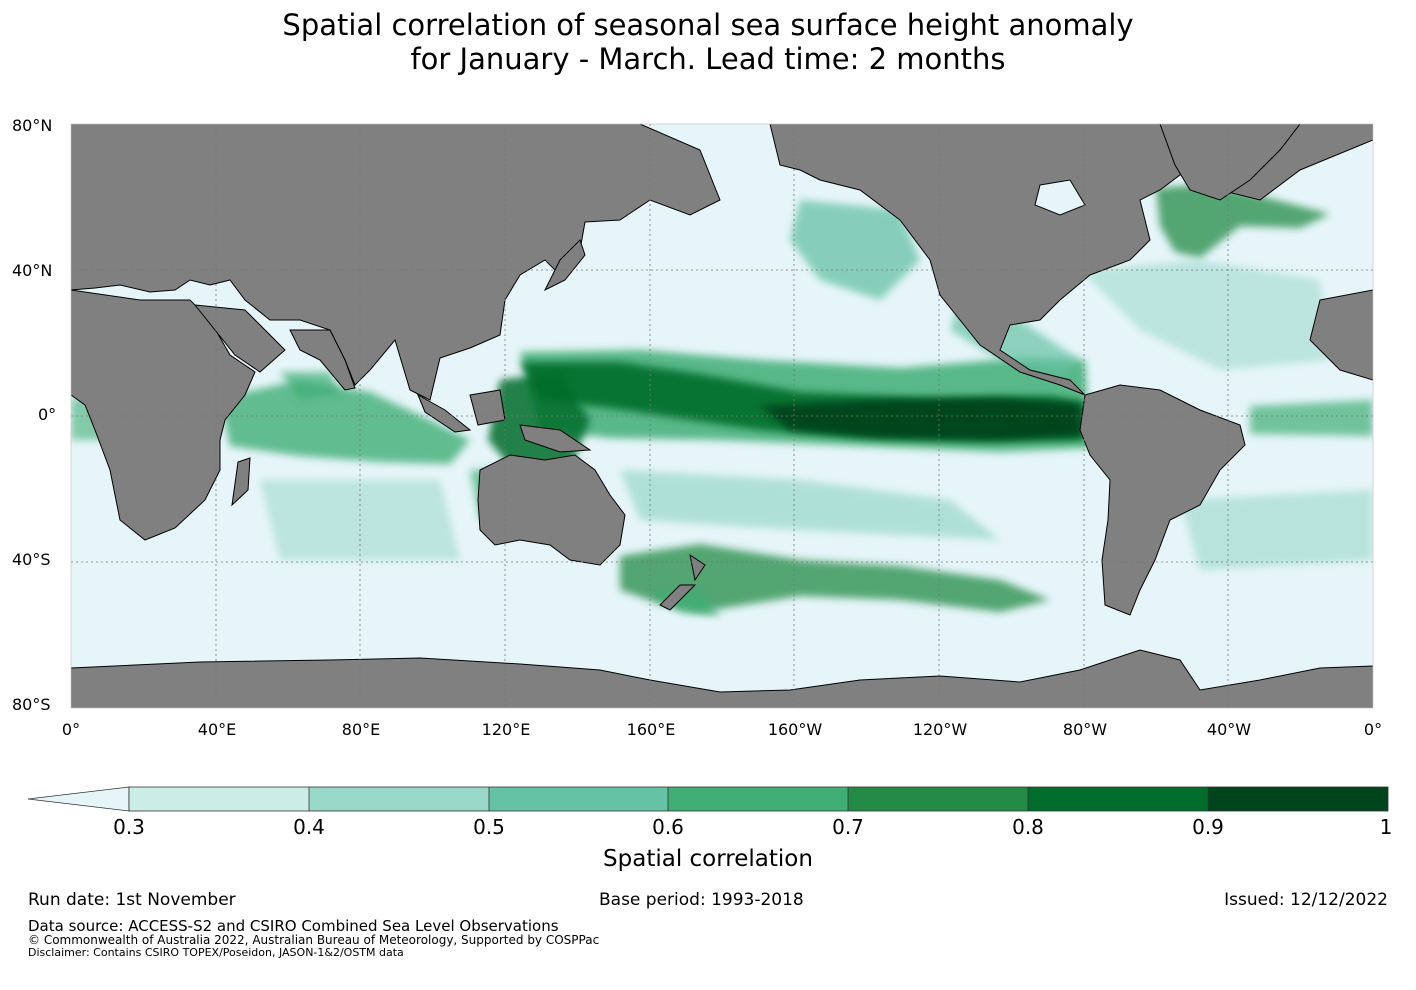  I want to click on land-arabia, so click(239, 338).